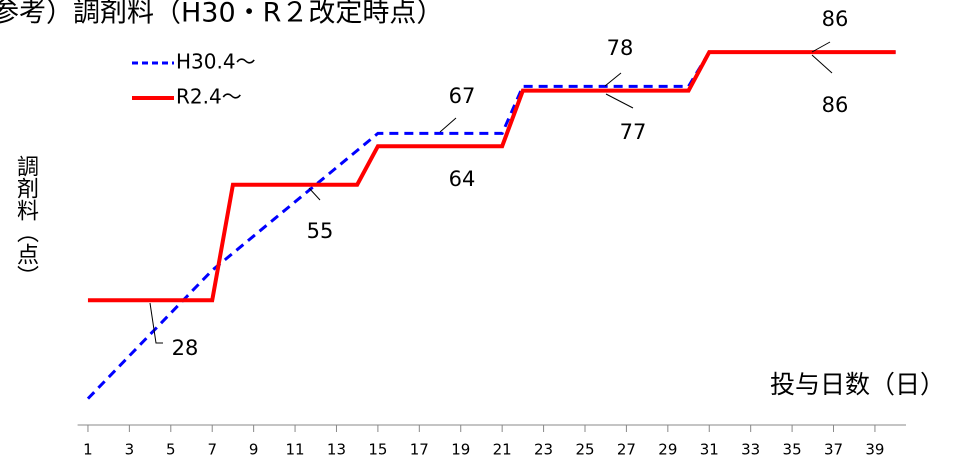  What do you see at coordinates (462, 96) in the screenshot?
I see `annotation: 67` at bounding box center [462, 96].